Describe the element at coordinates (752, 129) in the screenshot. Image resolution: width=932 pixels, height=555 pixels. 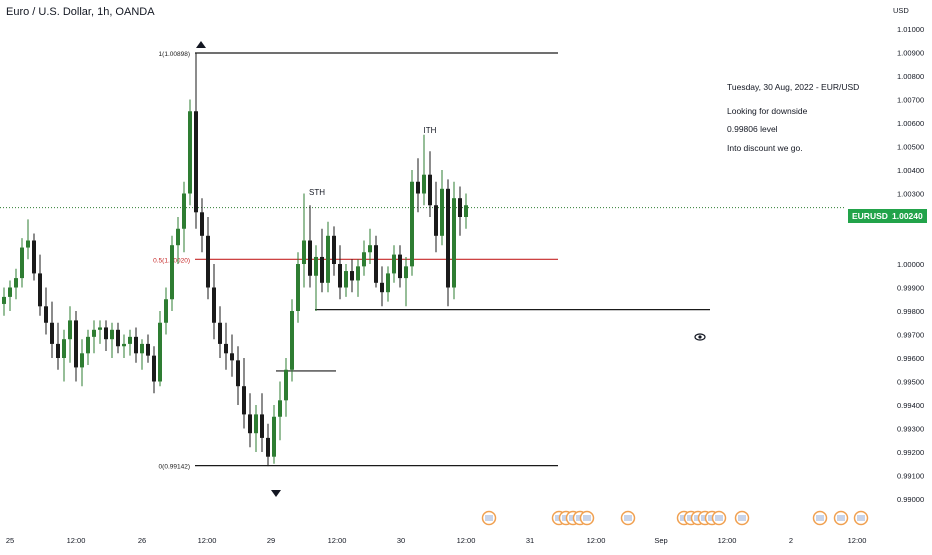
I see `note-line-2: 0.99806 level` at that location.